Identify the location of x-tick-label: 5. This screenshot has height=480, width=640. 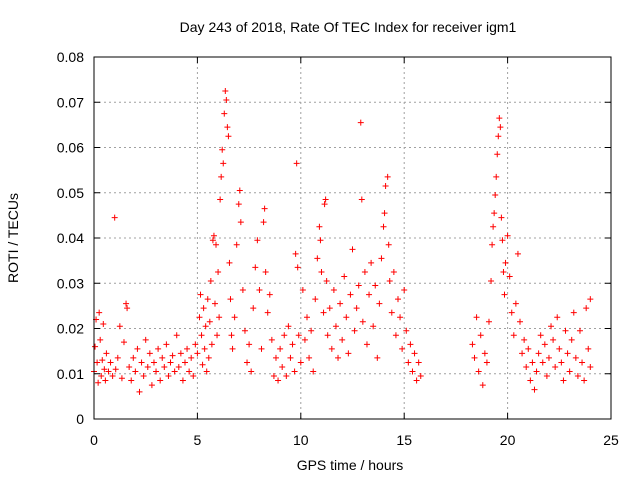
(198, 440).